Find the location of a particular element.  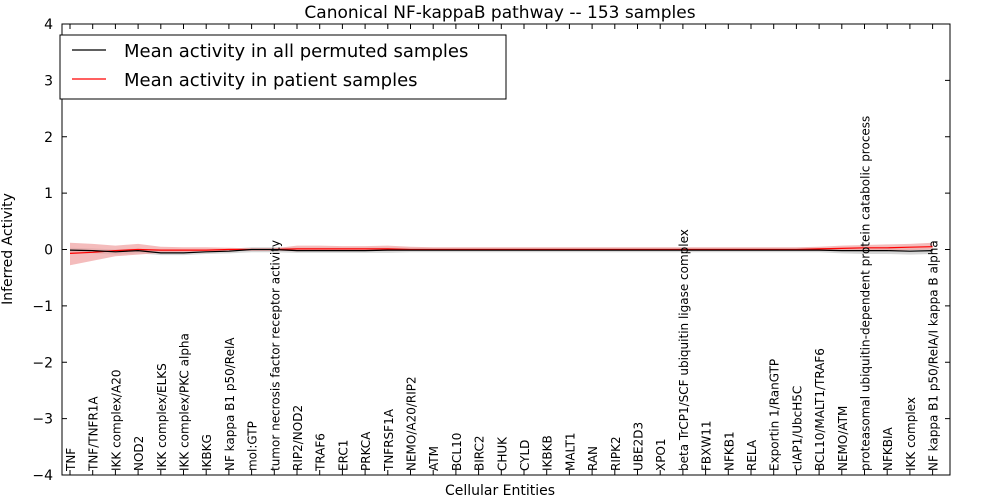

x-tick-label: IKK complex/A20 is located at coordinates (116, 420).